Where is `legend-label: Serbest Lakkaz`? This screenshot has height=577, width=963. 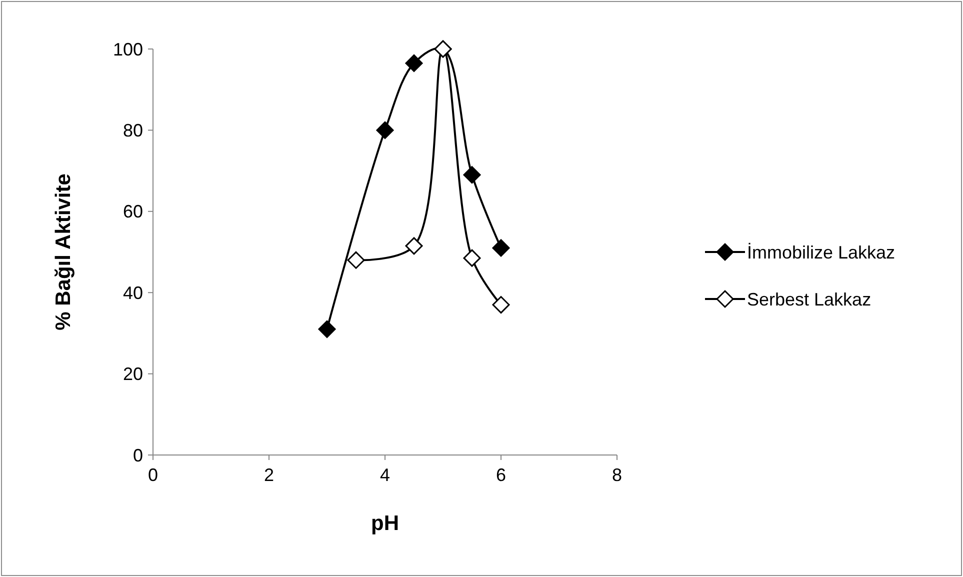 legend-label: Serbest Lakkaz is located at coordinates (809, 299).